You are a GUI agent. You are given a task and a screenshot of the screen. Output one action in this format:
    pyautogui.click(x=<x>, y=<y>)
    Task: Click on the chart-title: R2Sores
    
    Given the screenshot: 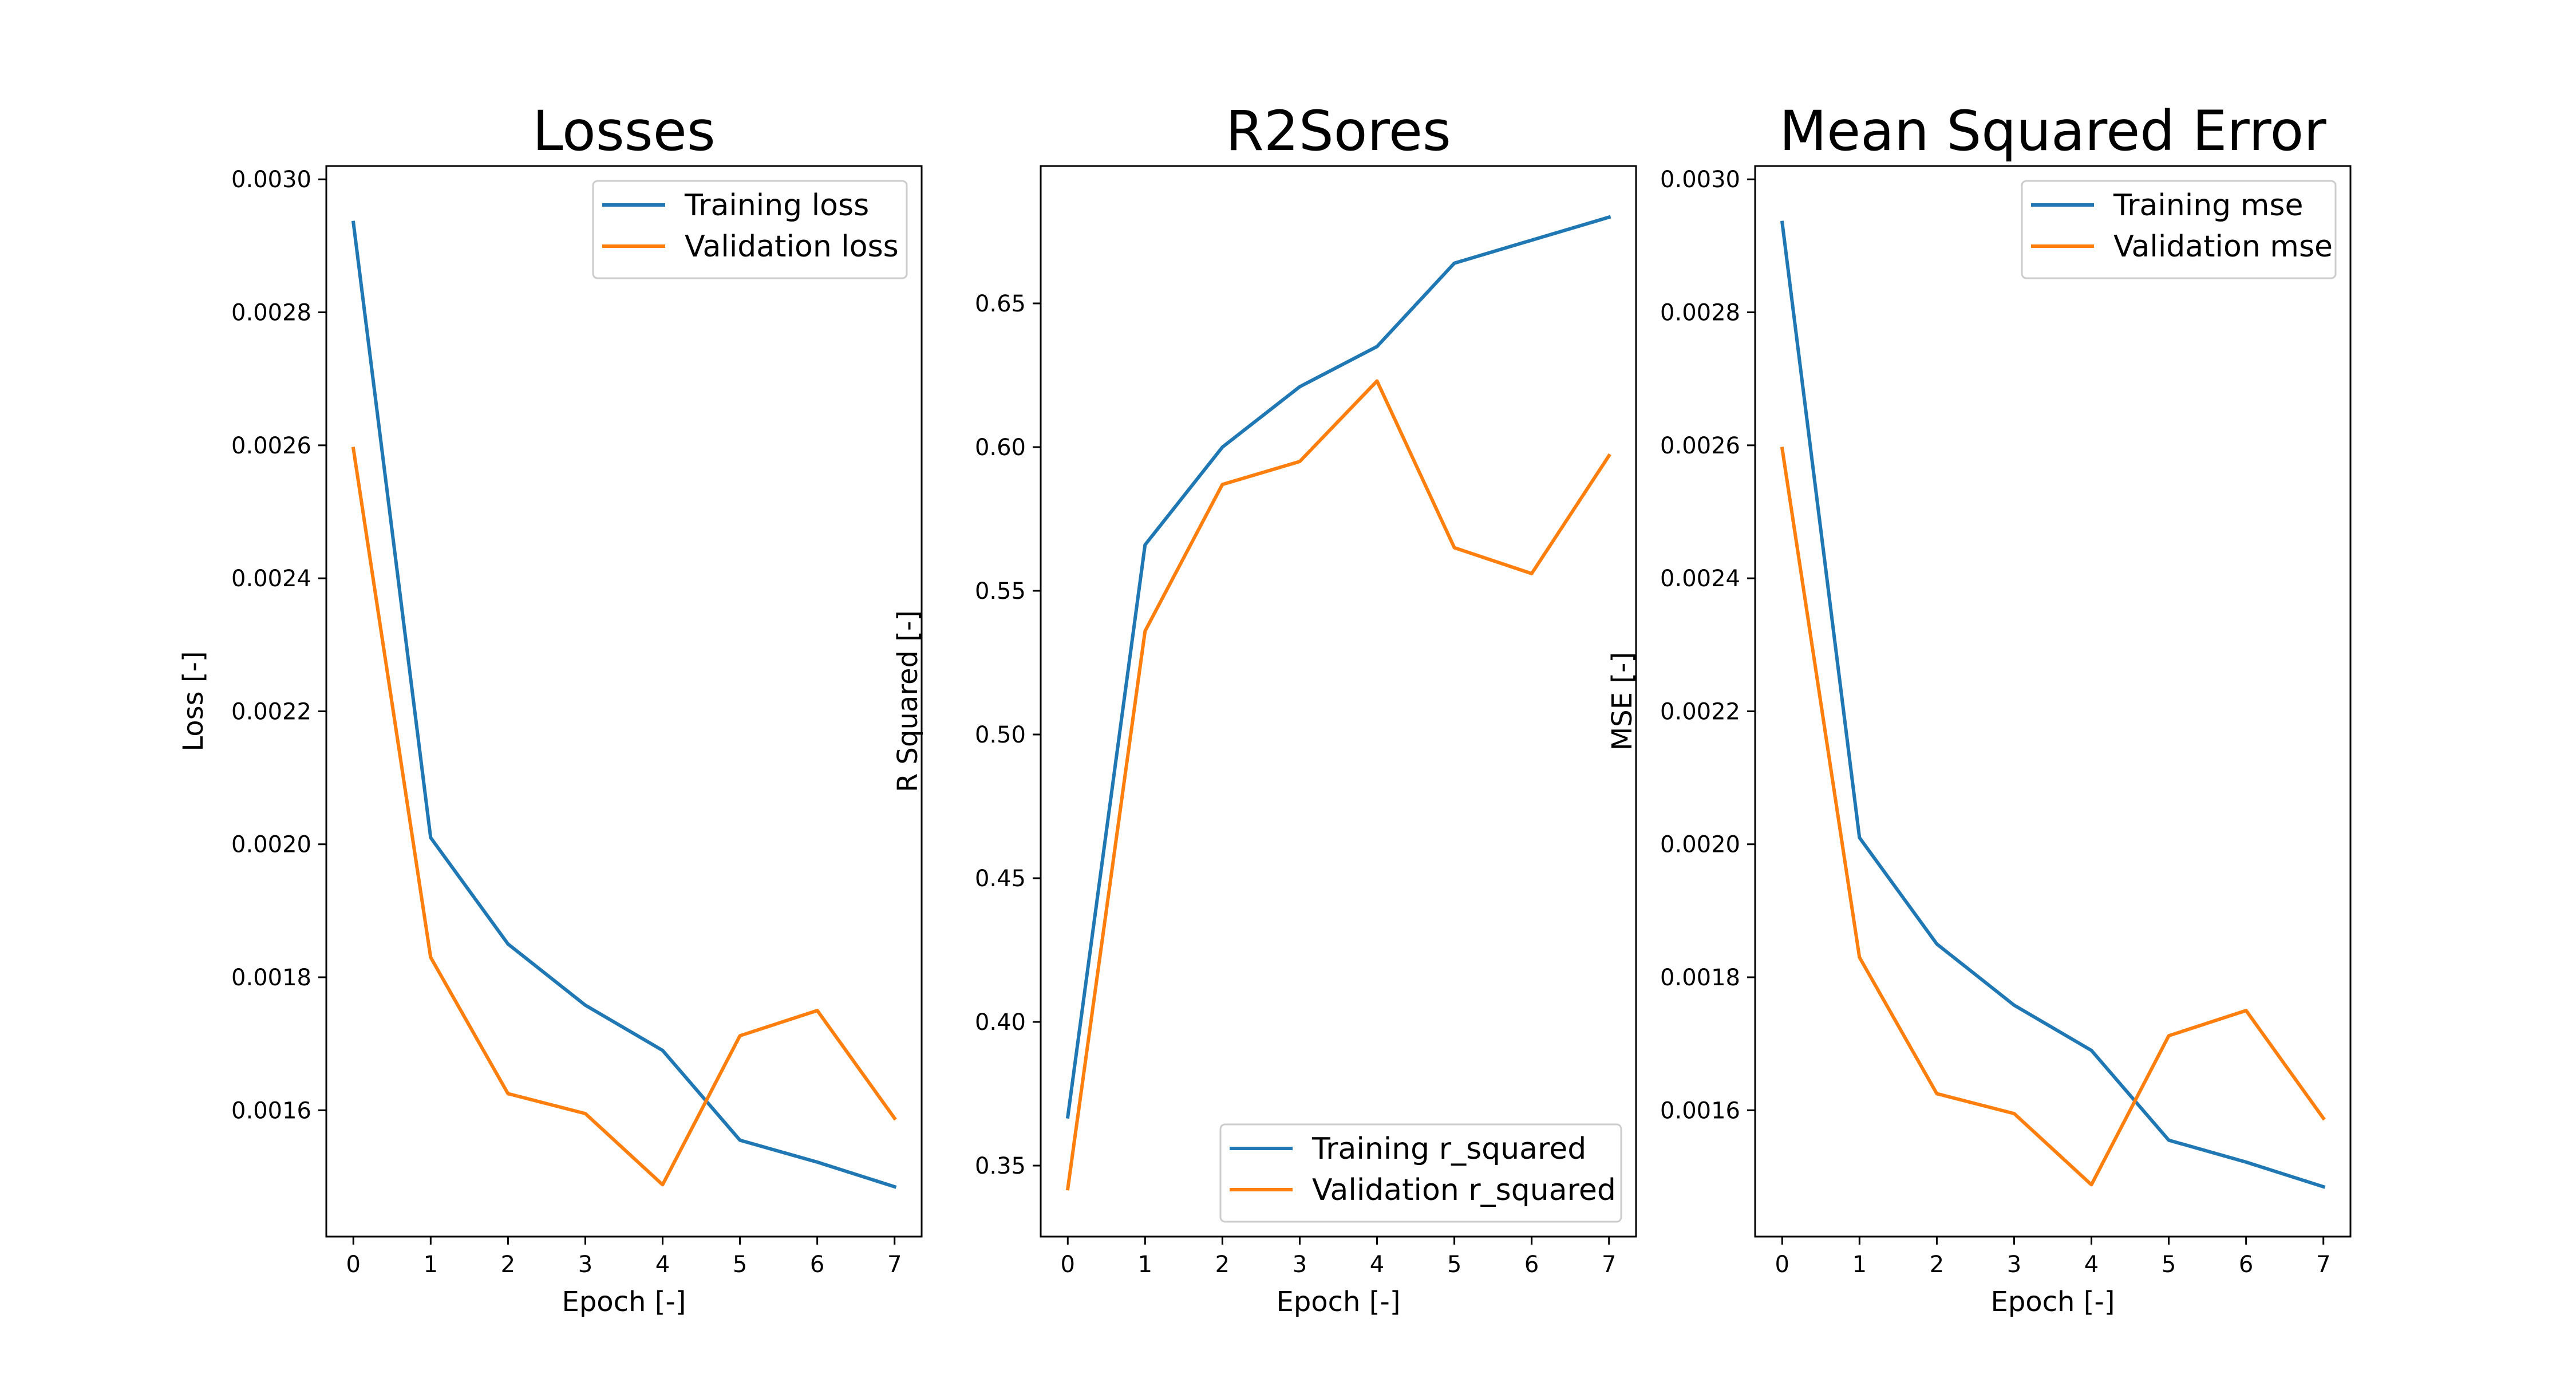 What is the action you would take?
    pyautogui.click(x=1338, y=131)
    